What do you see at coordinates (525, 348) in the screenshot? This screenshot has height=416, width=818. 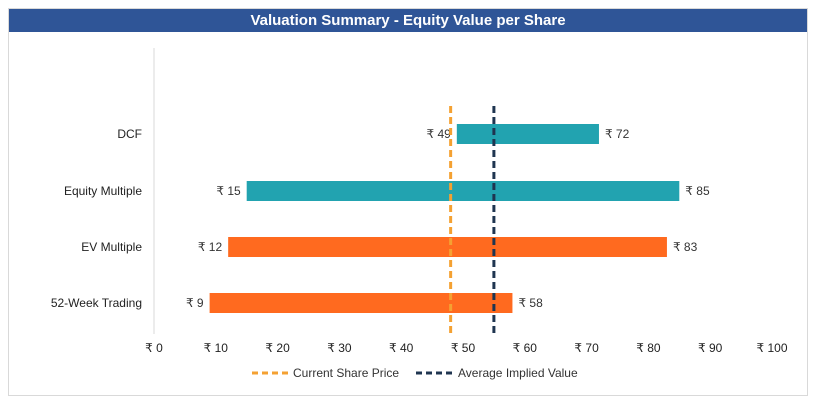 I see `x-tick-label: ₹ 60` at bounding box center [525, 348].